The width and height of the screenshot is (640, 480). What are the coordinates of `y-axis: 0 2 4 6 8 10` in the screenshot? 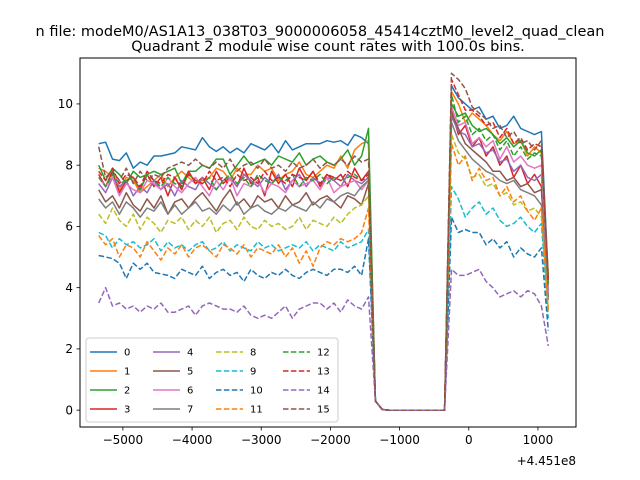 It's located at (69, 257).